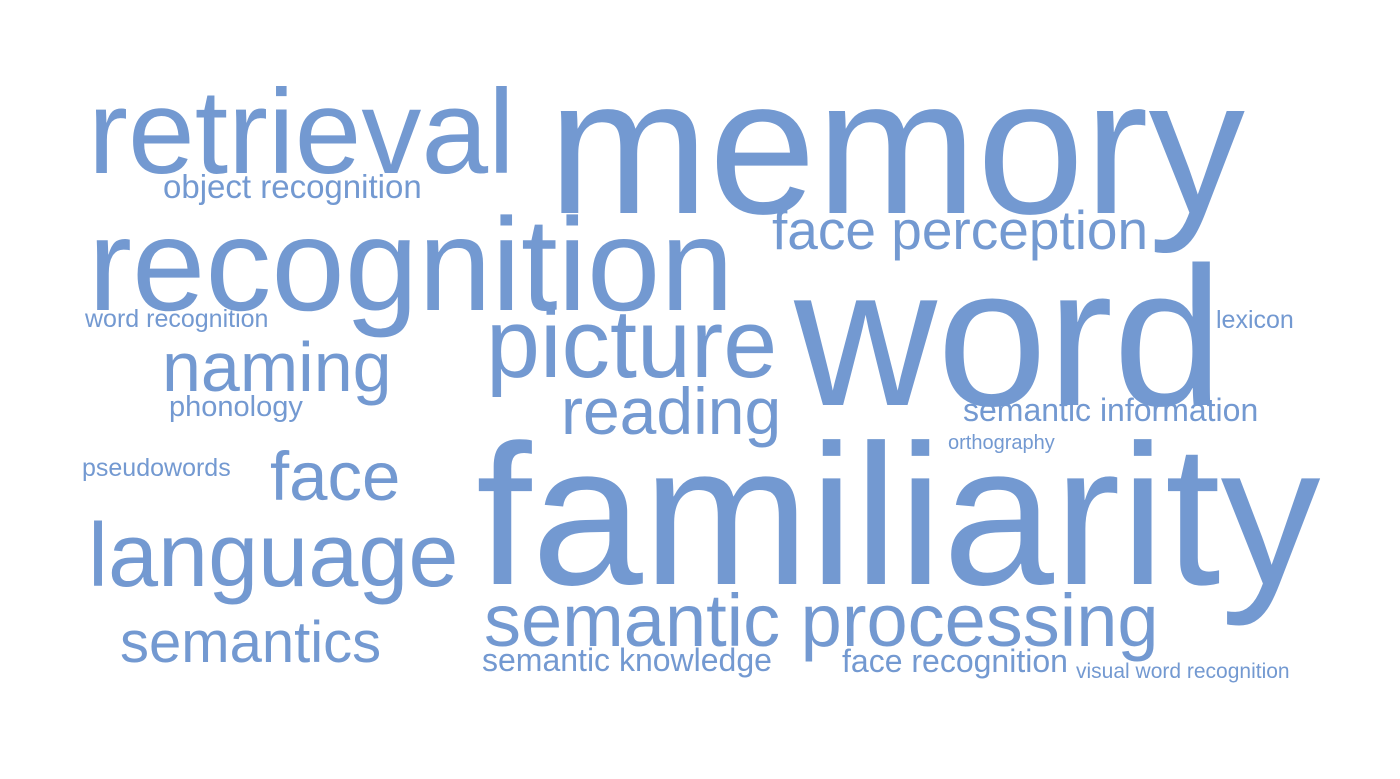  Describe the element at coordinates (1183, 671) in the screenshot. I see `word-visual-word-recognition: visual word recognition` at that location.